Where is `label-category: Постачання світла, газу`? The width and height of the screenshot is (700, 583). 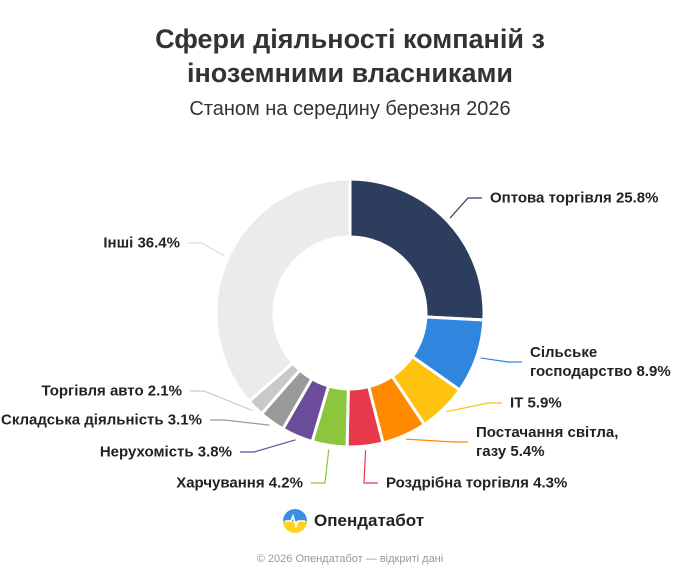 label-category: Постачання світла, газу is located at coordinates (547, 442).